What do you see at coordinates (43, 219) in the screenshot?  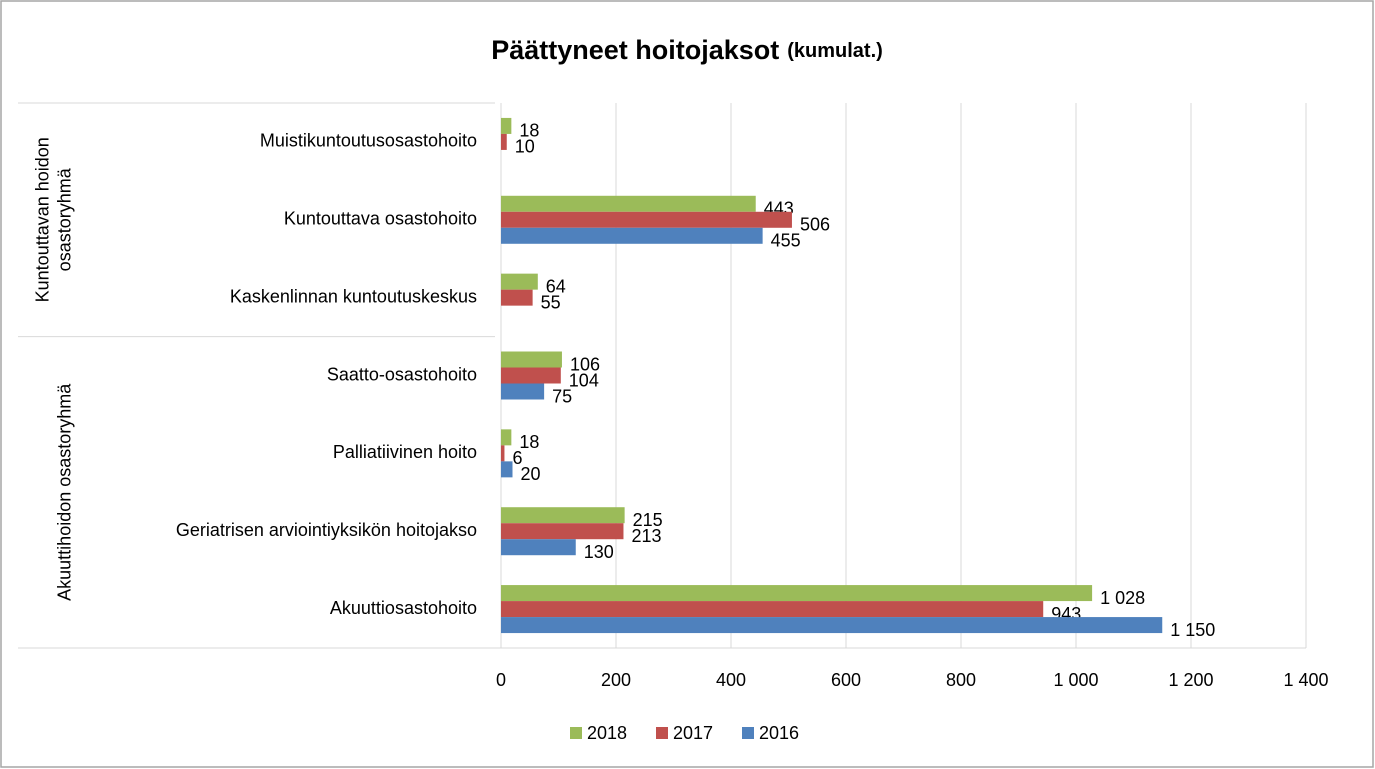 I see `group-label: Kuntouttavan hoidon` at bounding box center [43, 219].